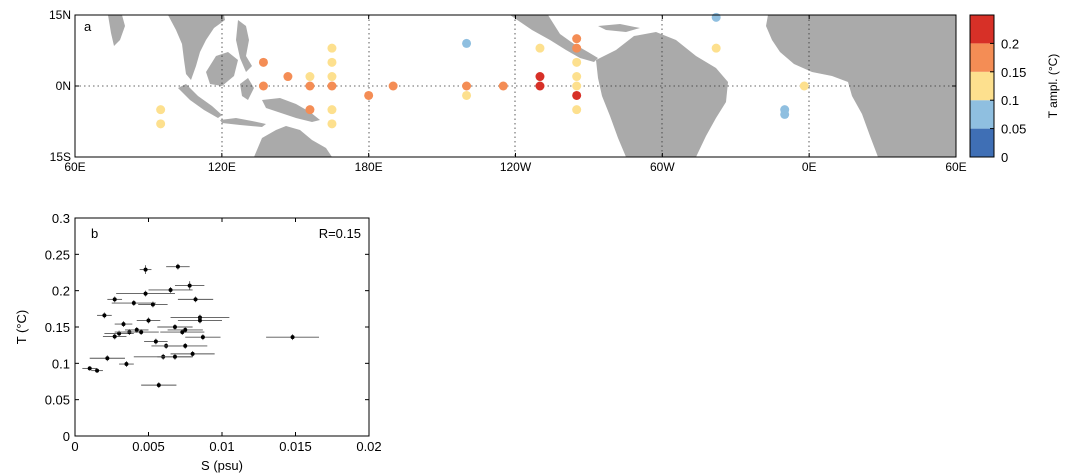  I want to click on land-philippines, so click(244, 46).